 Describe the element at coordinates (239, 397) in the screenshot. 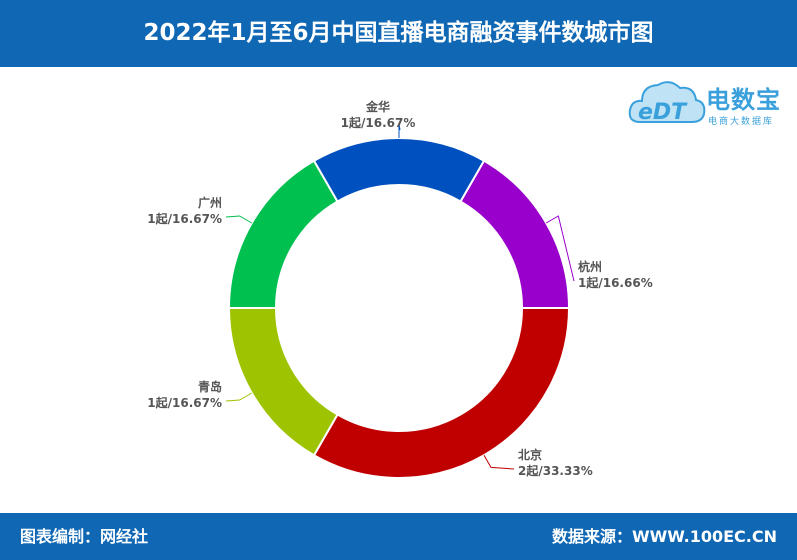

I see `leader-line-青岛` at that location.